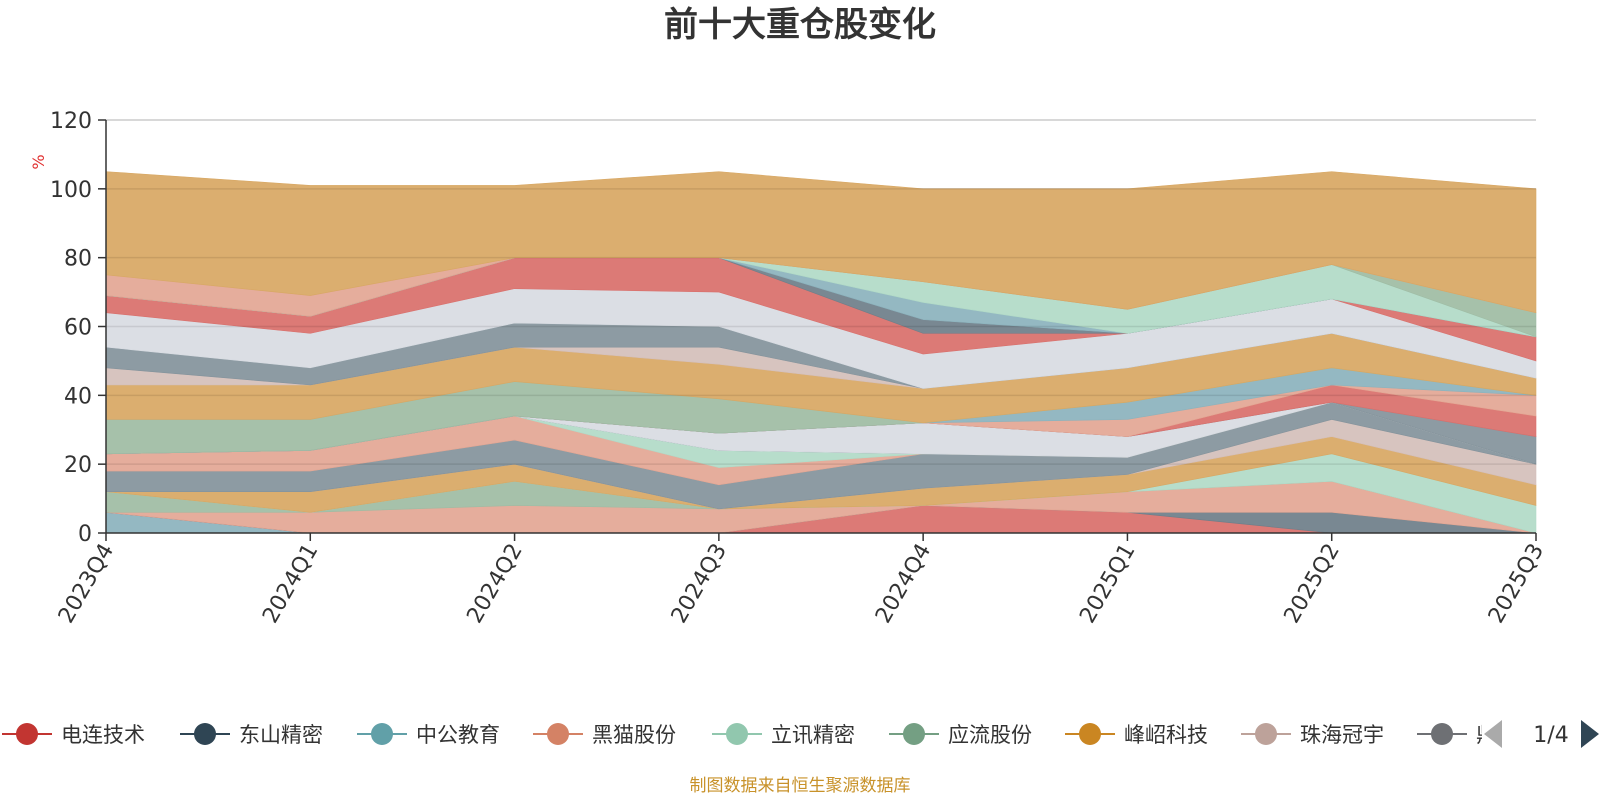 Image resolution: width=1600 pixels, height=800 pixels. What do you see at coordinates (1486, 735) in the screenshot?
I see `legend-label: 鼎` at bounding box center [1486, 735].